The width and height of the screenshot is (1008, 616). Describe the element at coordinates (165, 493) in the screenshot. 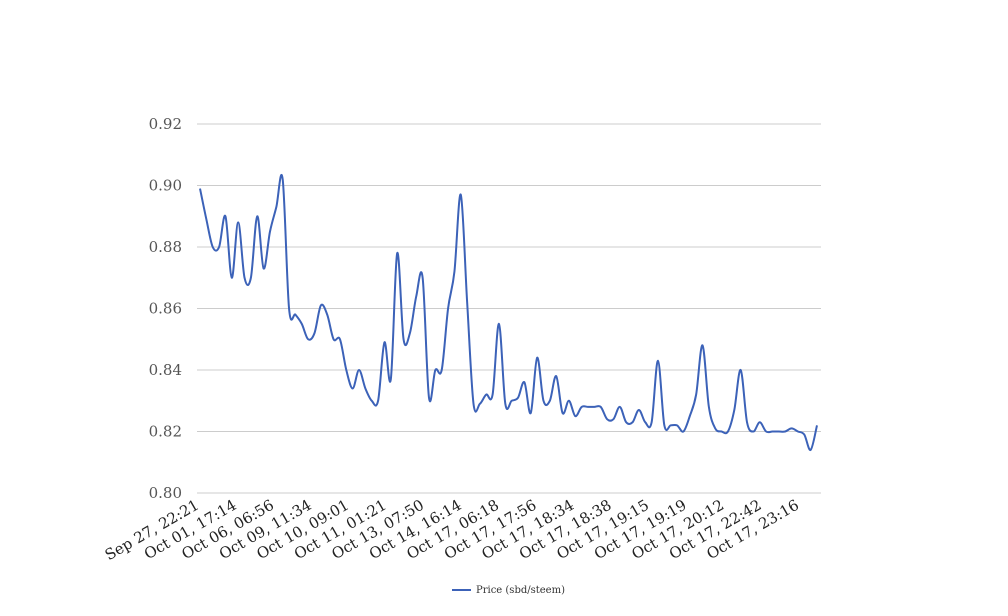

I see `y-tick-label: 0.80` at that location.